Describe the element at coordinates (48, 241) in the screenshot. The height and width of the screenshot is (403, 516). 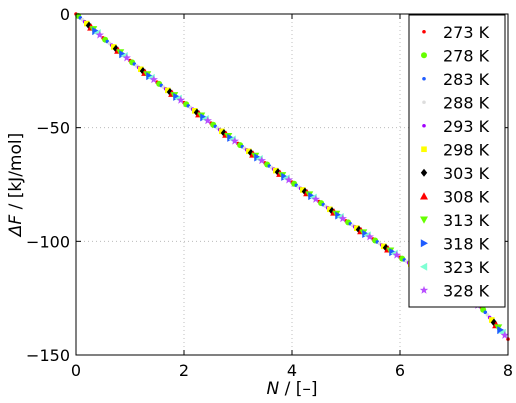
I see `y-tick-label: −100` at that location.